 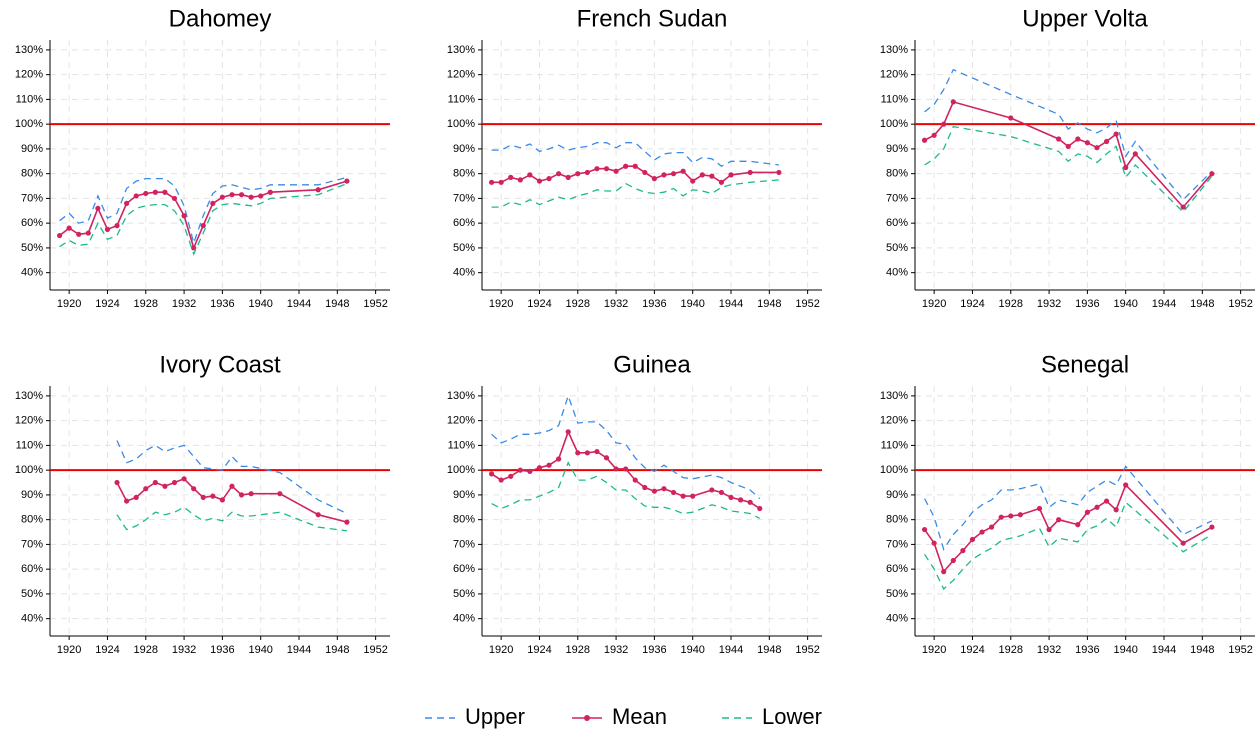 What do you see at coordinates (792, 716) in the screenshot?
I see `legend-label: Lower` at bounding box center [792, 716].